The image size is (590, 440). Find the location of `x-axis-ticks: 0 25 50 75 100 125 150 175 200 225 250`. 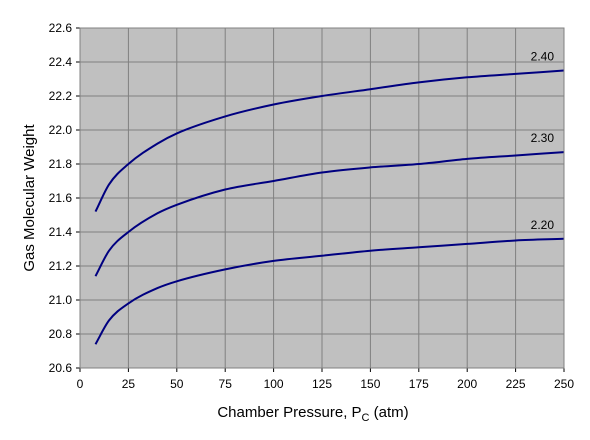

x-axis-ticks: 0 25 50 75 100 125 150 175 200 225 250 is located at coordinates (325, 379).